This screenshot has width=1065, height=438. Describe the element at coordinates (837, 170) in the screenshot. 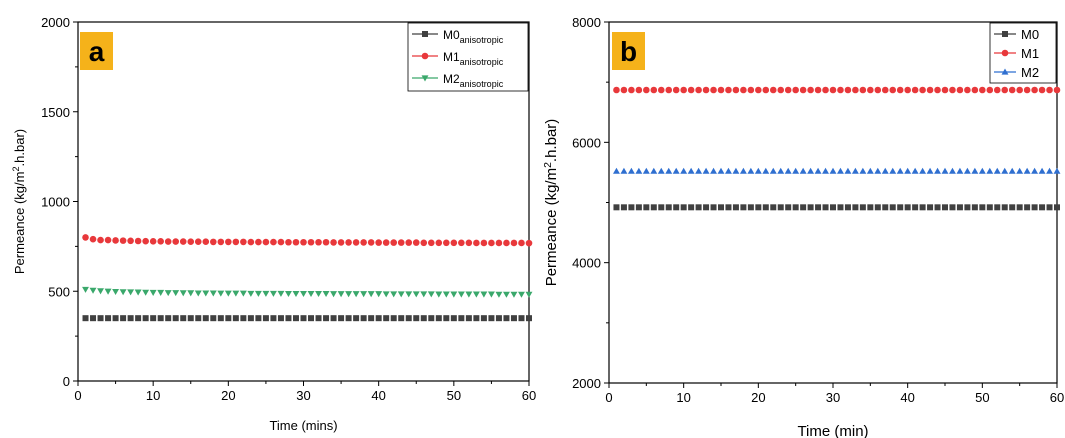

I see `series-M2` at that location.